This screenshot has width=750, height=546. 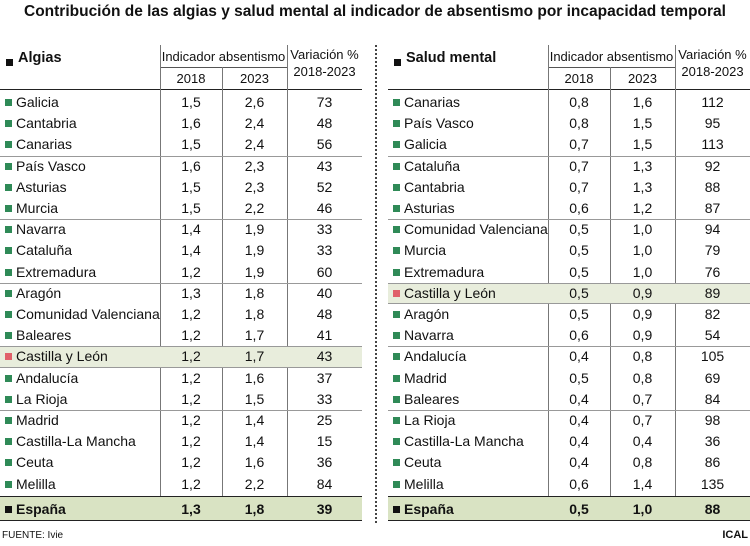 What do you see at coordinates (712, 335) in the screenshot?
I see `row-value: 54` at bounding box center [712, 335].